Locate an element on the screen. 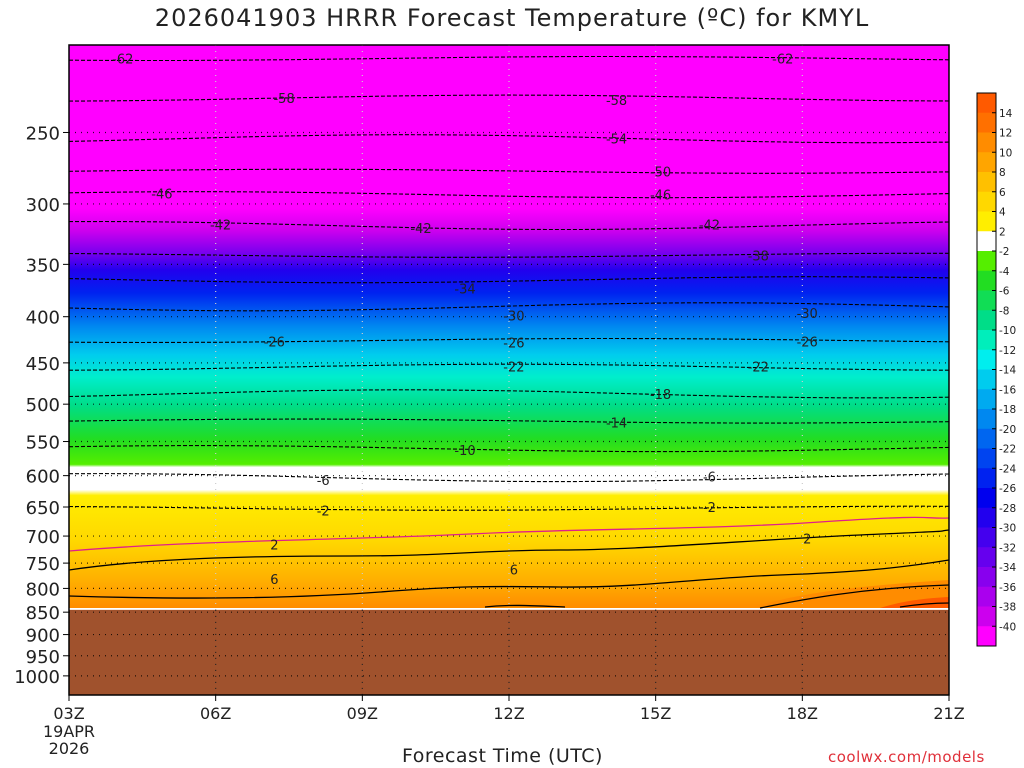 This screenshot has width=1024, height=768. contour-label: 6 is located at coordinates (274, 580).